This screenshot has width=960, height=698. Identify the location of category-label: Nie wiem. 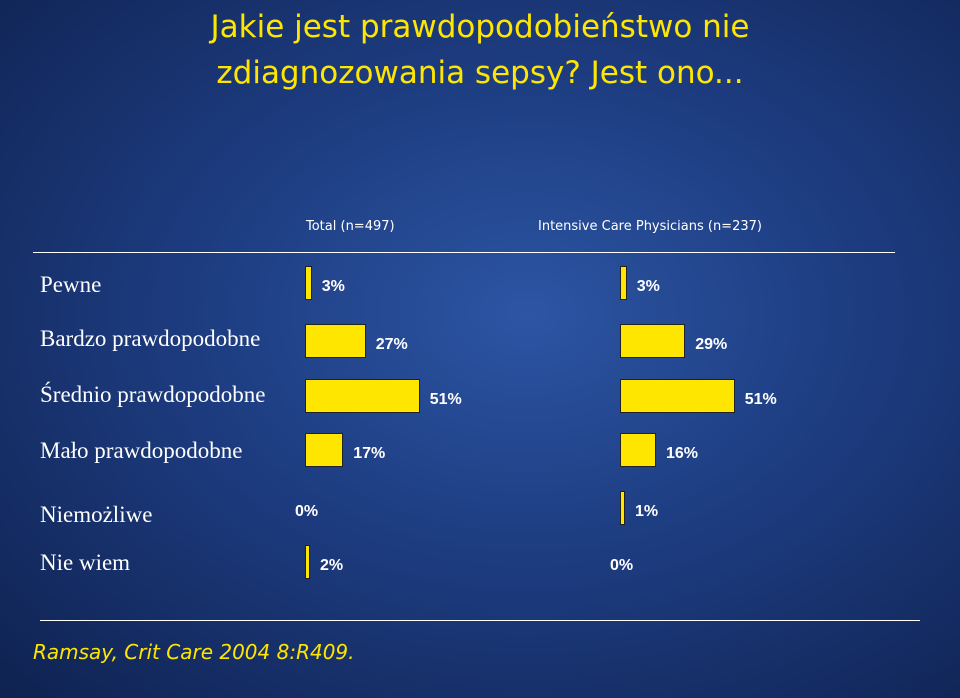
(85, 562).